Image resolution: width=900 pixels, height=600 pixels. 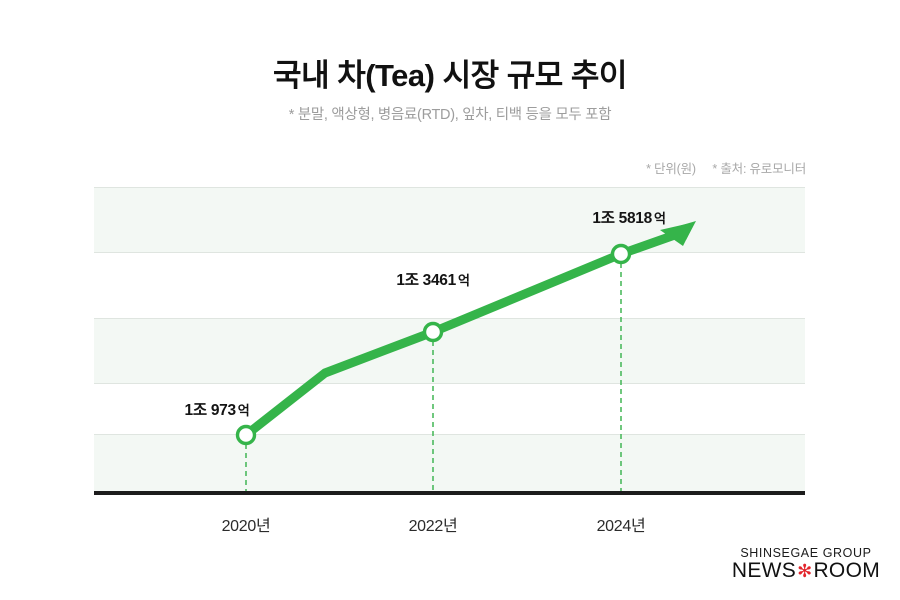 I want to click on trend-arrow-head-fill, so click(x=684, y=230).